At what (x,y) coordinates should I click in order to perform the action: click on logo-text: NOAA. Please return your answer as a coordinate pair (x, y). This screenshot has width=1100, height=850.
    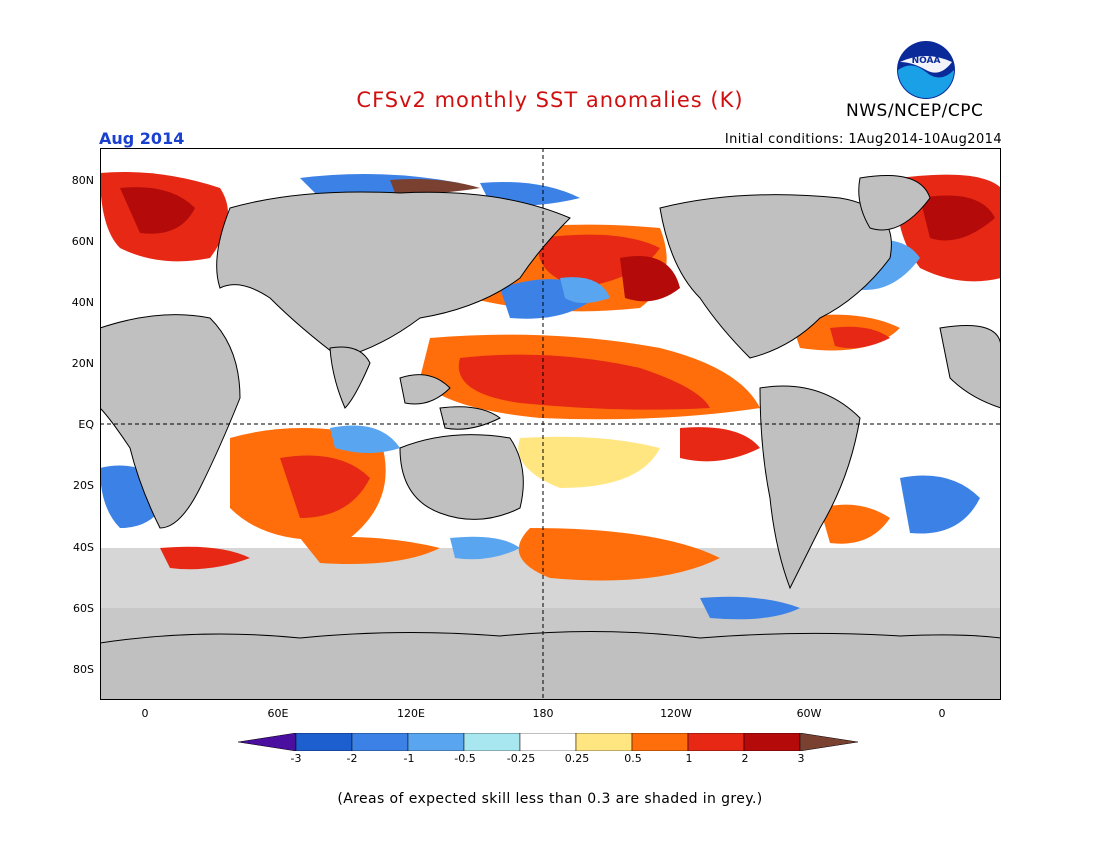
    Looking at the image, I should click on (926, 61).